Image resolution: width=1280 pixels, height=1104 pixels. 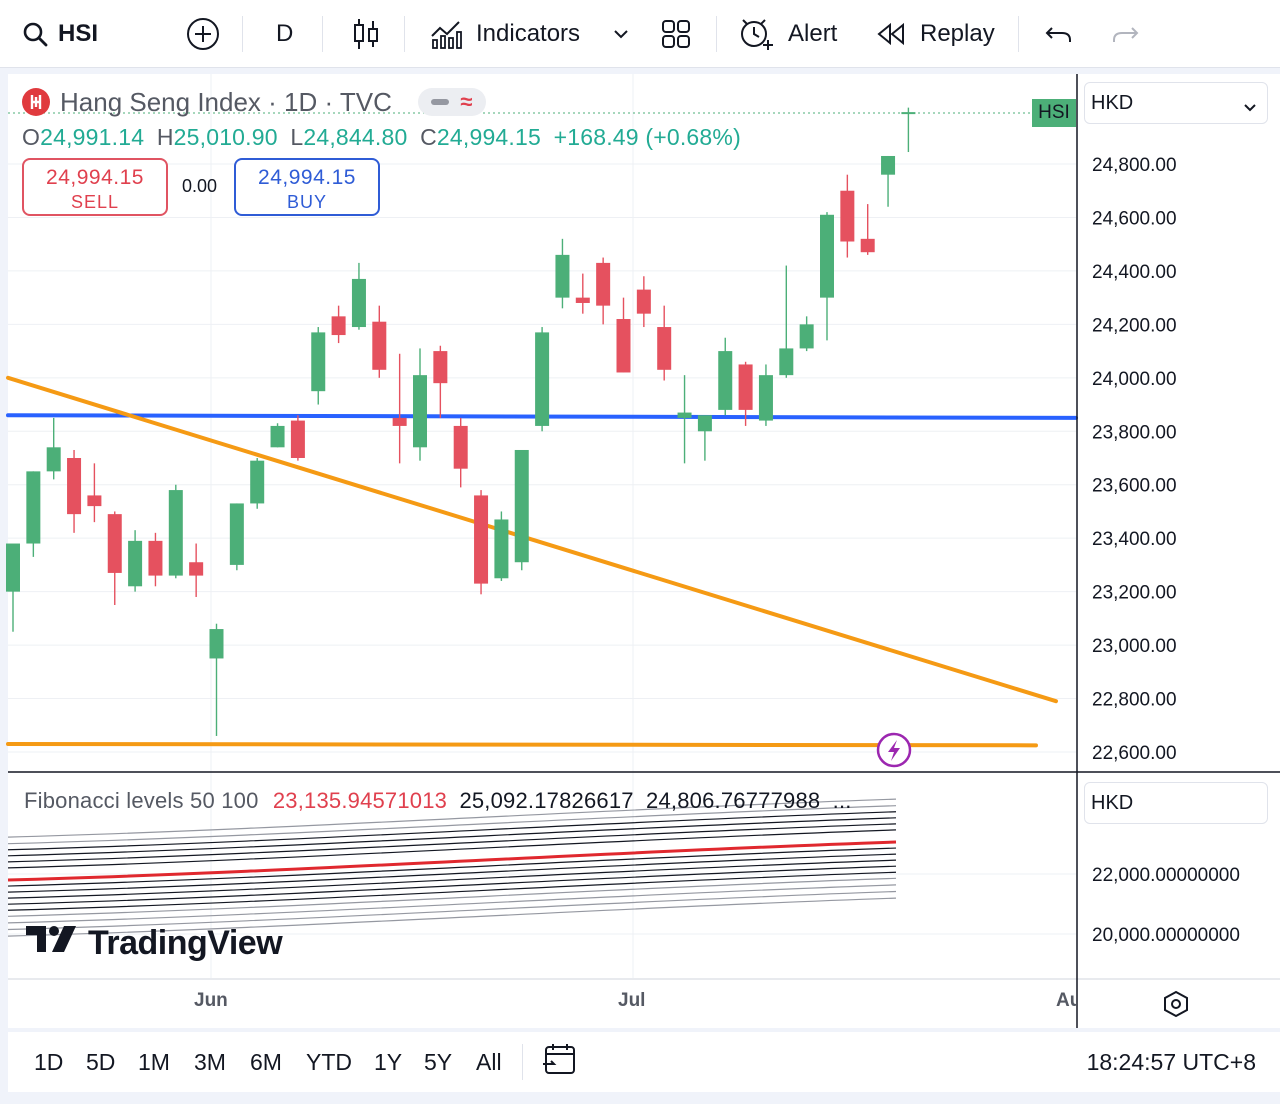 I want to click on replay-button: Replay, so click(x=935, y=34).